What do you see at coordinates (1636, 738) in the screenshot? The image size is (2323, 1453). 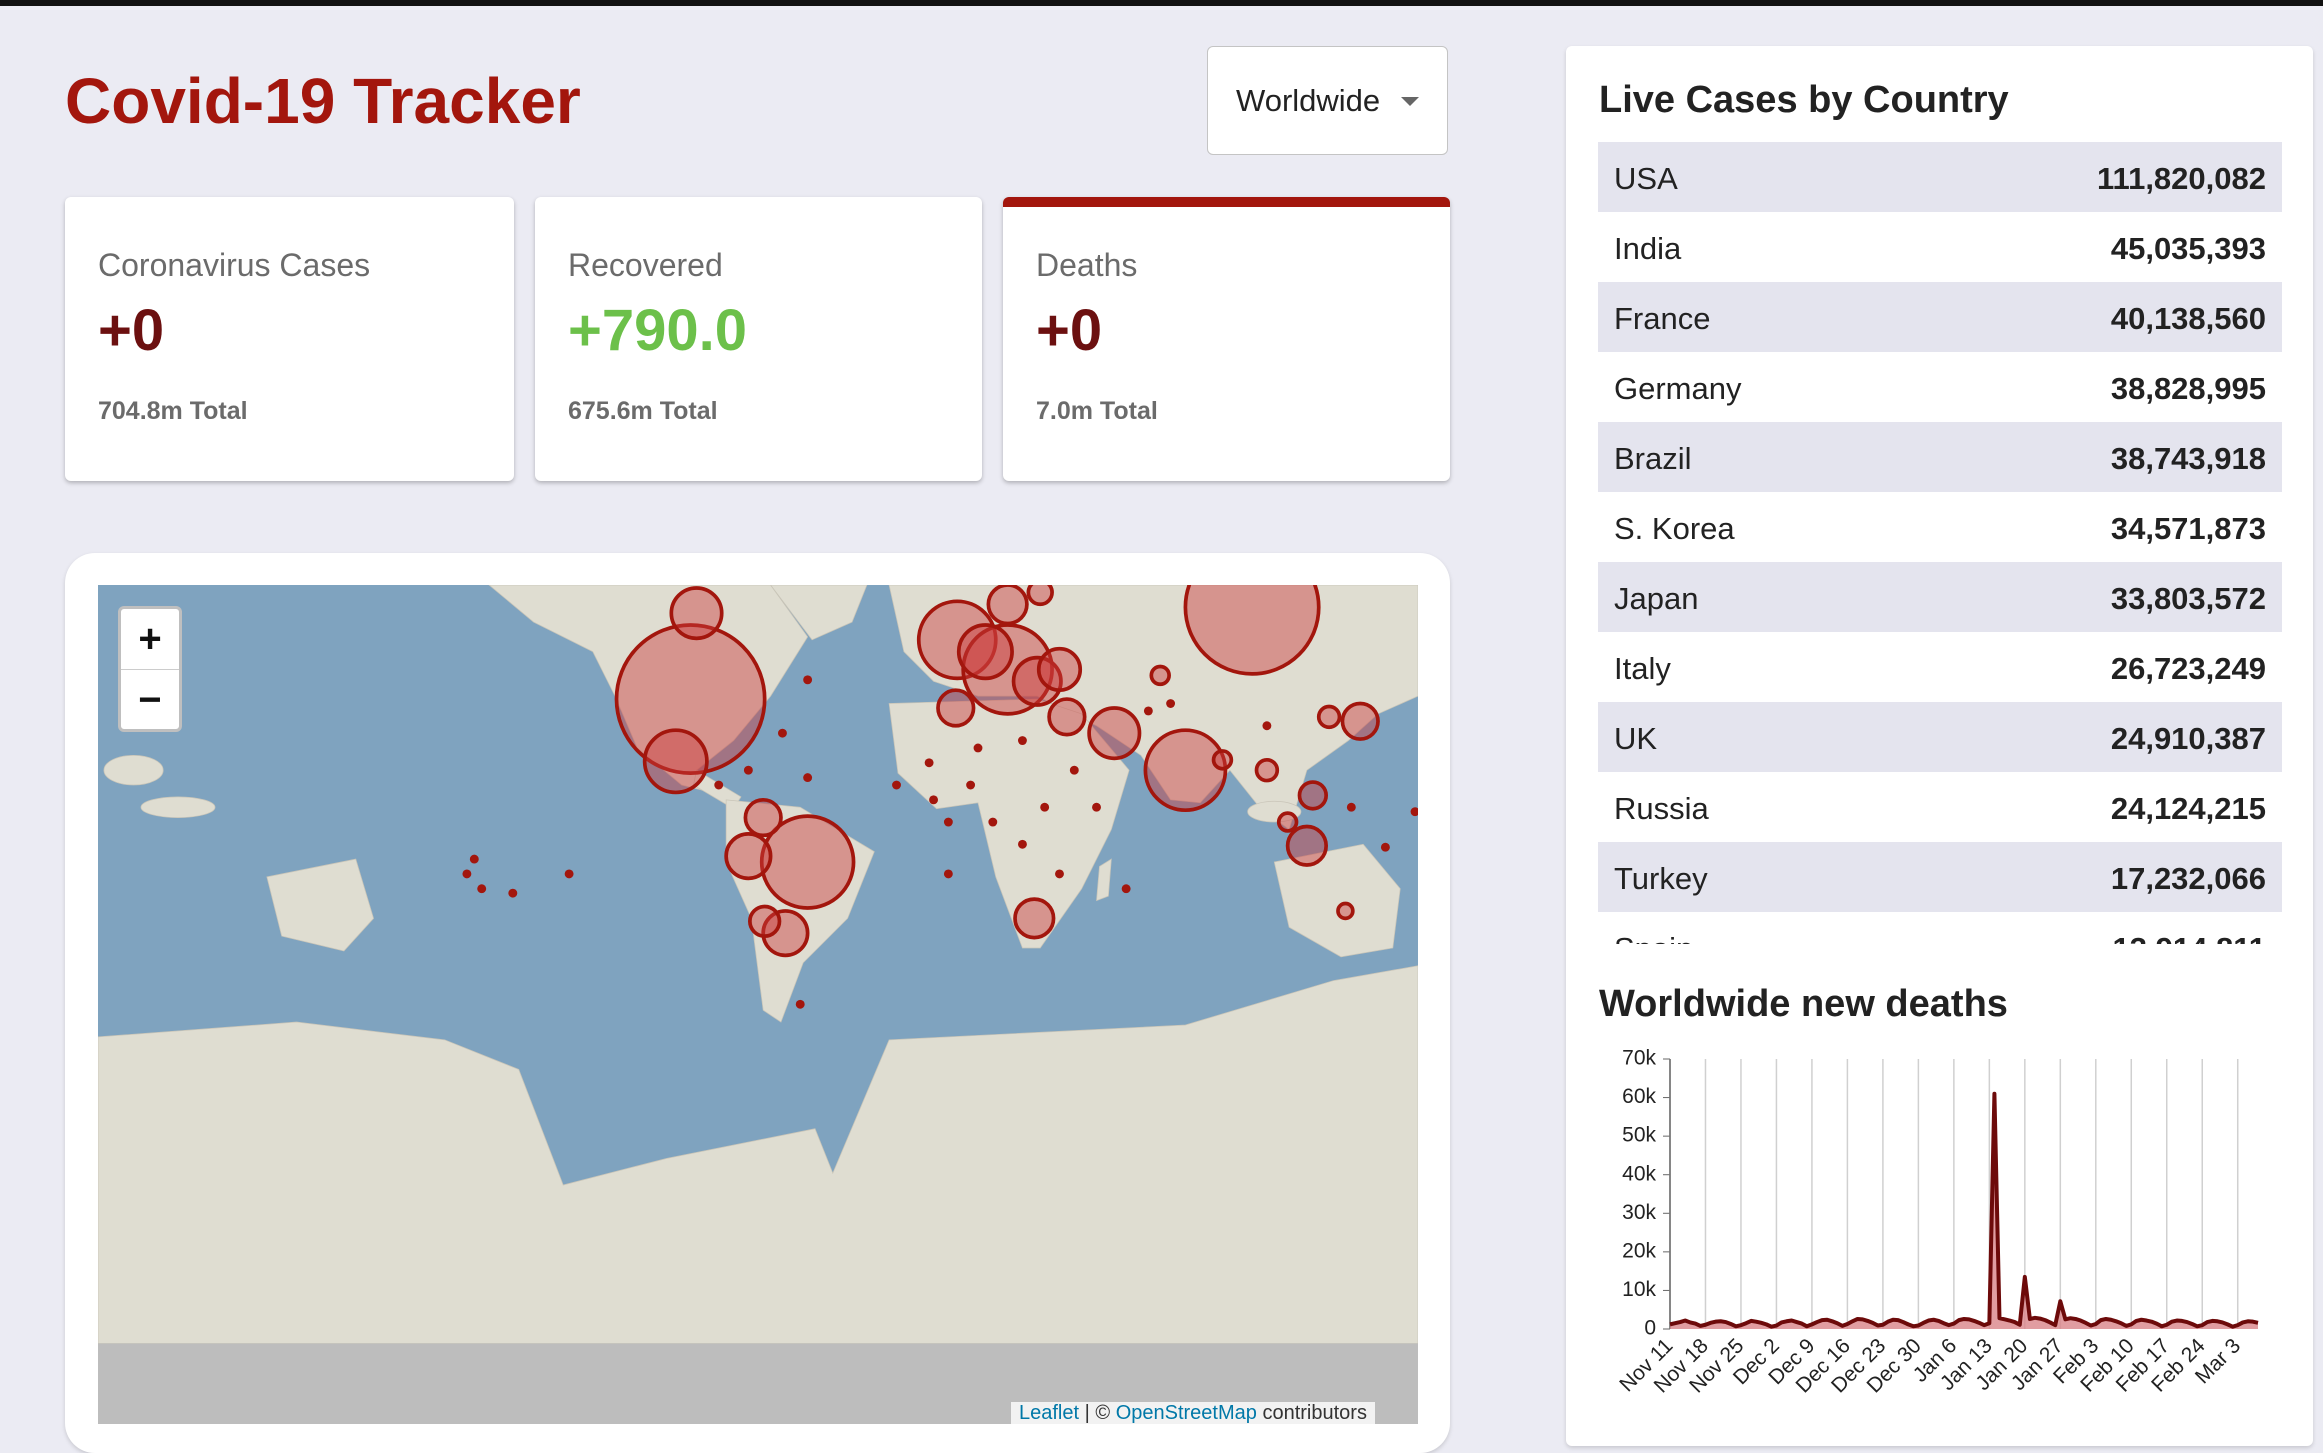 I see `country-name: UK` at bounding box center [1636, 738].